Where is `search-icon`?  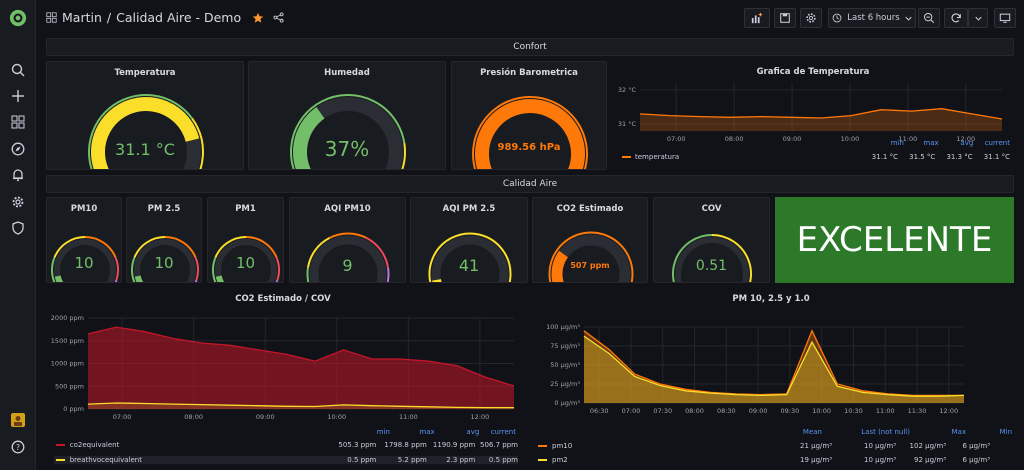 search-icon is located at coordinates (18, 70).